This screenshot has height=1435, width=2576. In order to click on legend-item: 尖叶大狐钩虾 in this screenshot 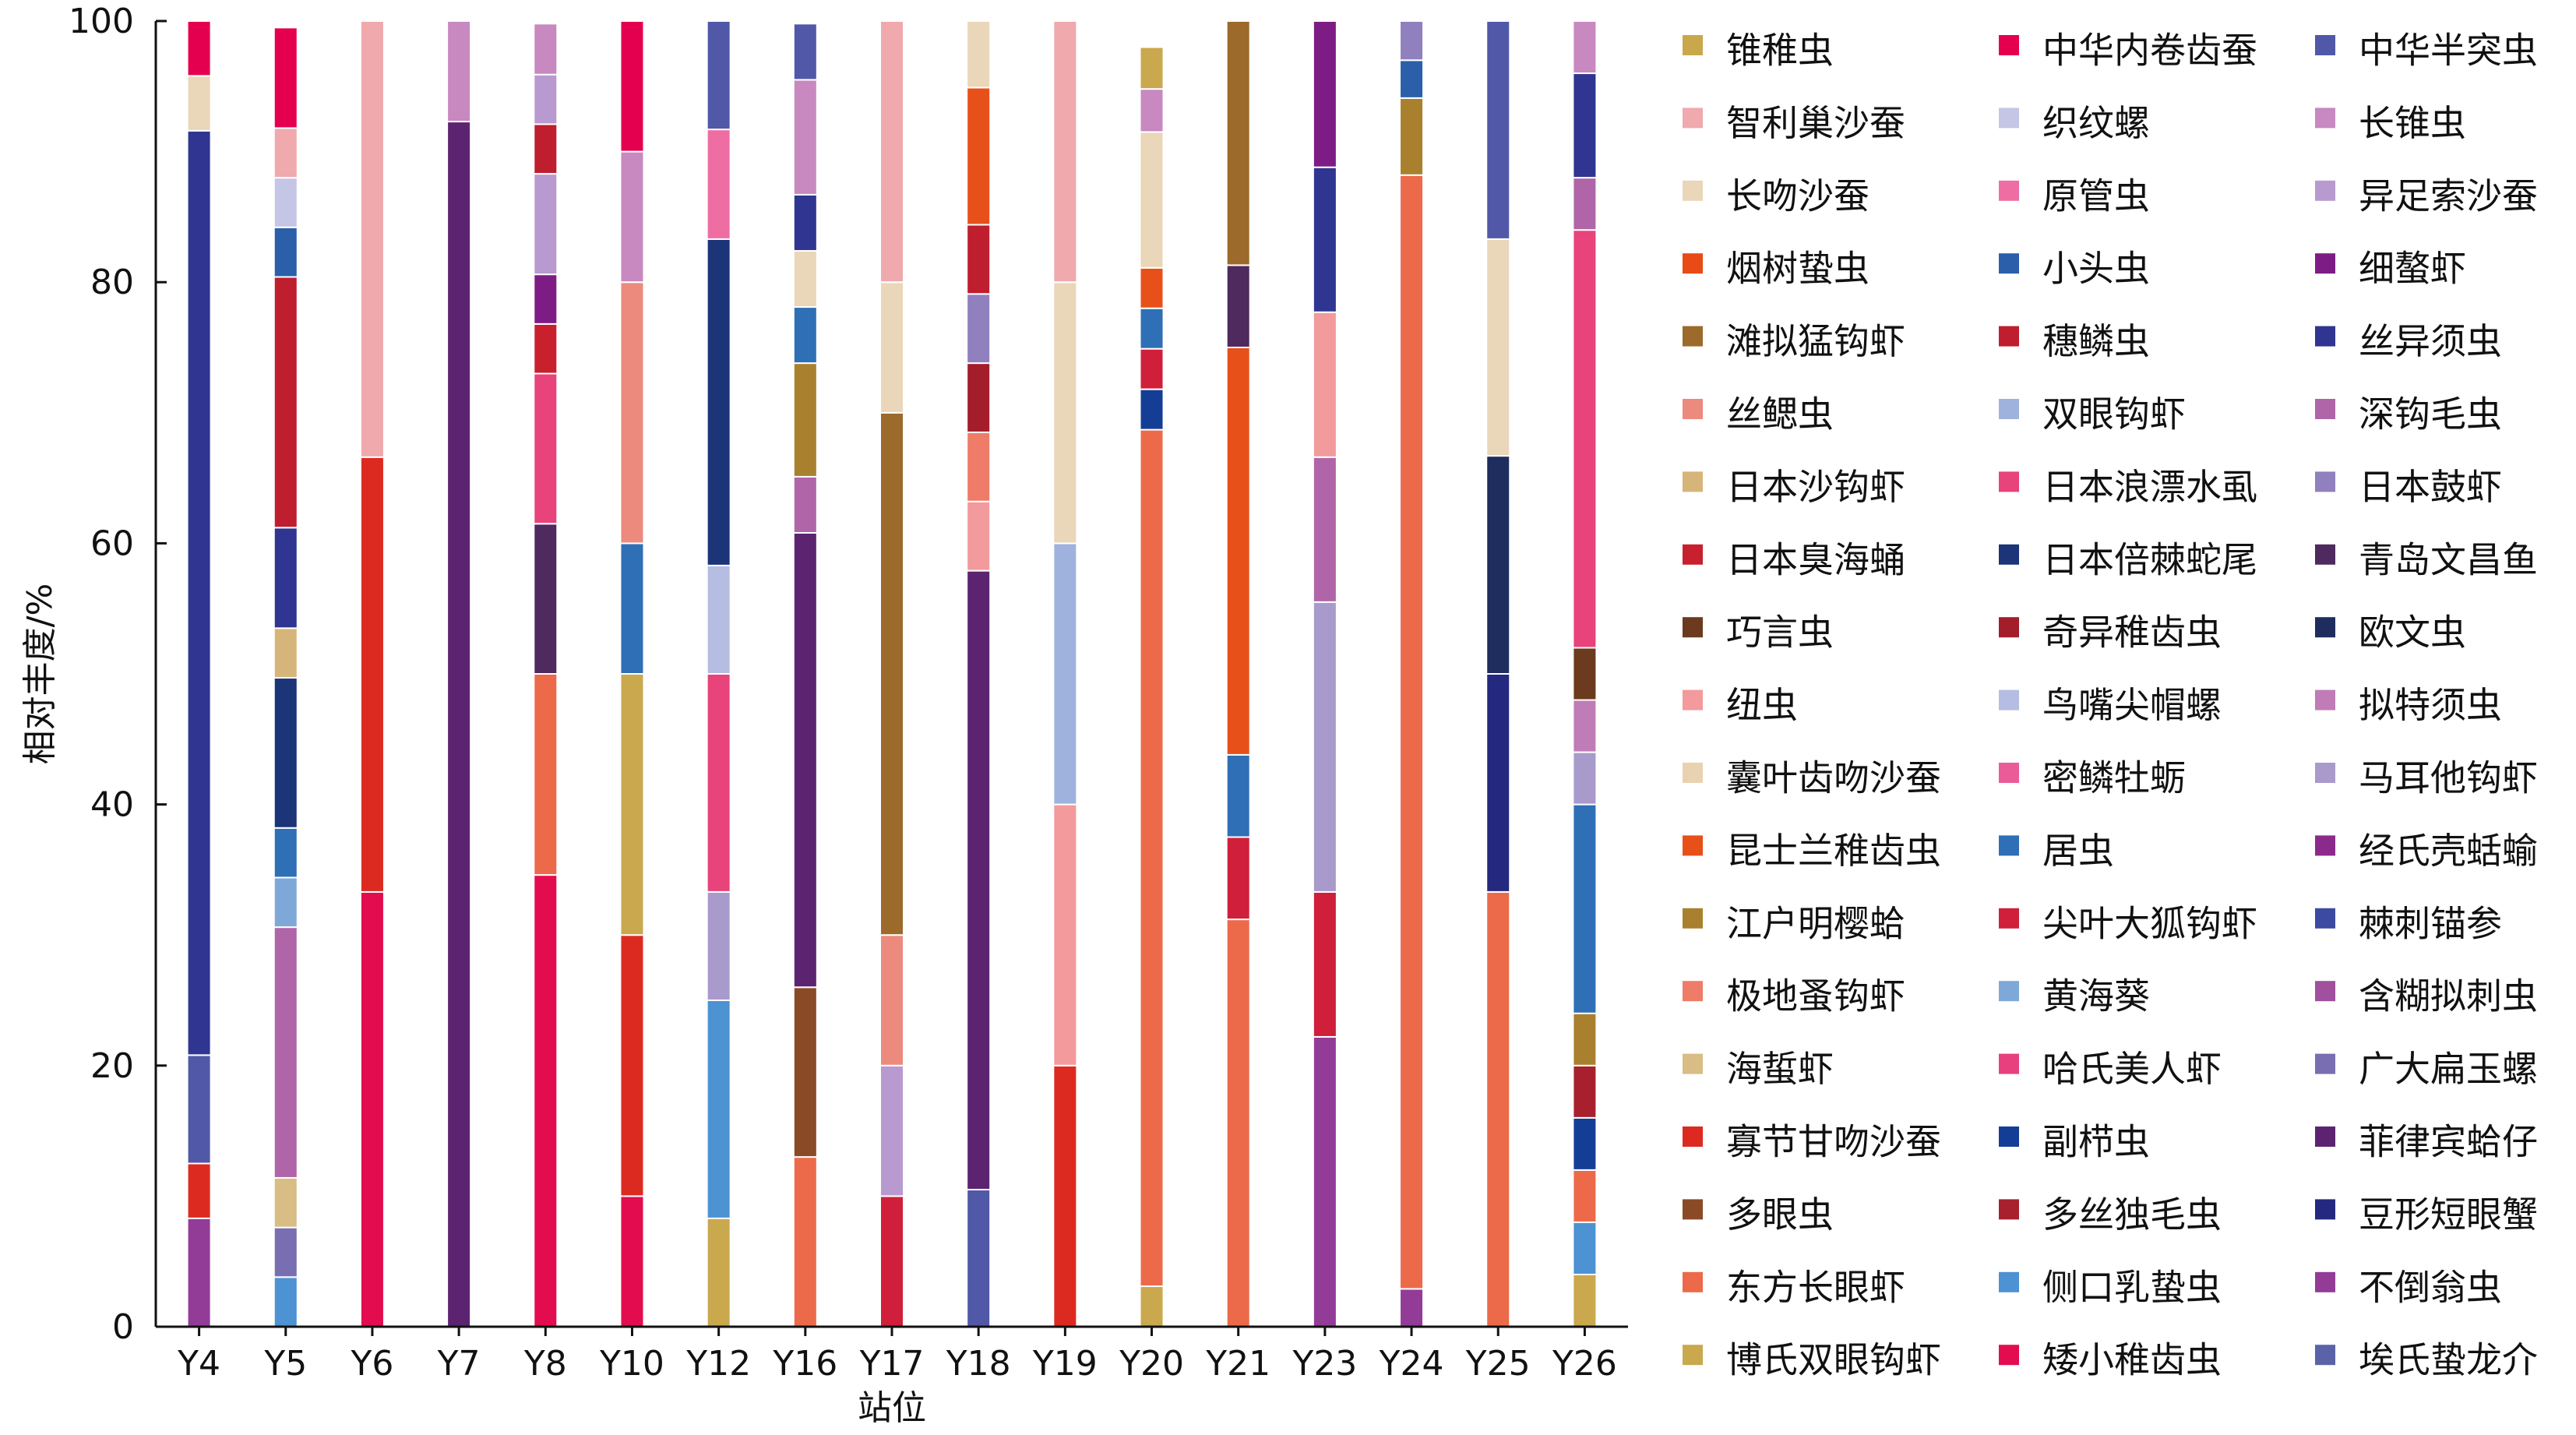, I will do `click(2128, 923)`.